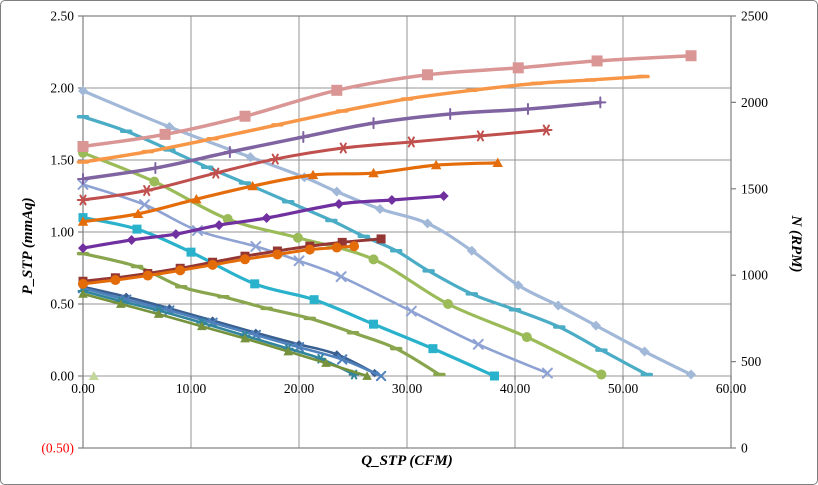  What do you see at coordinates (754, 188) in the screenshot?
I see `y-right-tick-label: 1500` at bounding box center [754, 188].